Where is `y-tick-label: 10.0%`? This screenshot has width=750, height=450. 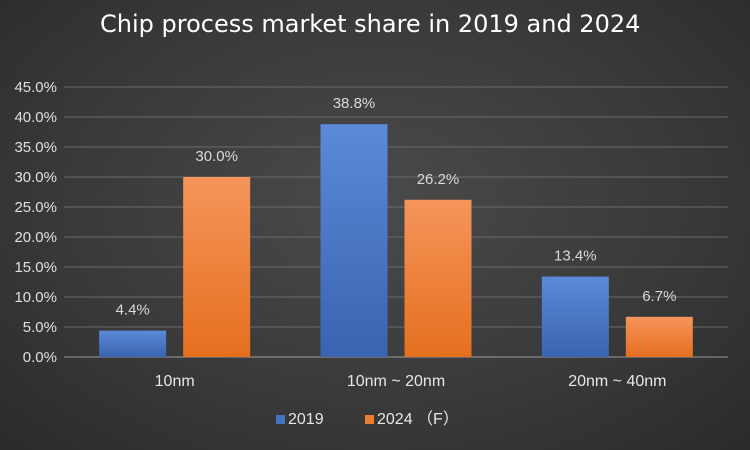 y-tick-label: 10.0% is located at coordinates (35, 297).